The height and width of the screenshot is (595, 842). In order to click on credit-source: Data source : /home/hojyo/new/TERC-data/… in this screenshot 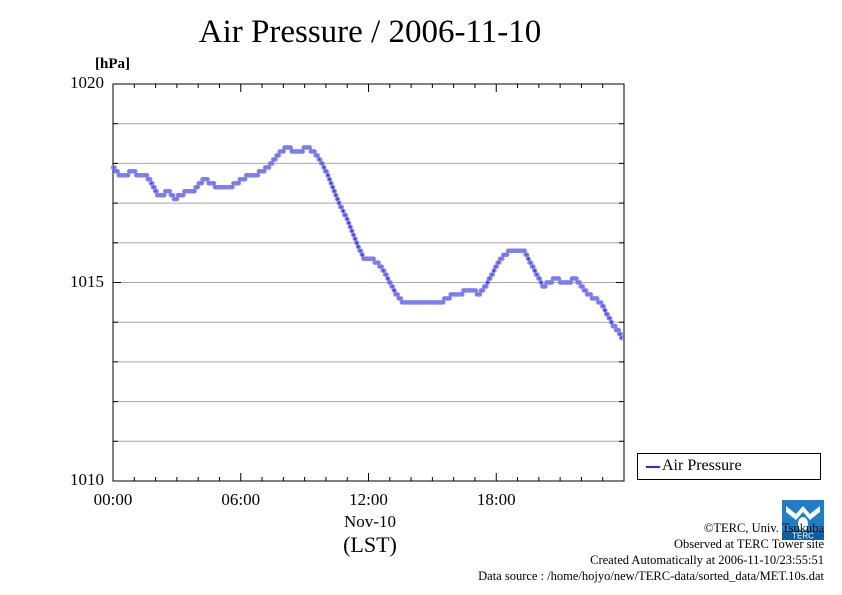, I will do `click(651, 576)`.